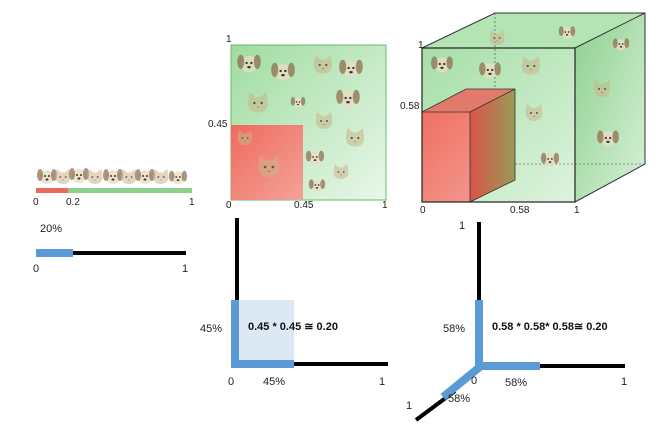 Image resolution: width=661 pixels, height=440 pixels. I want to click on bar-2d-horizontal, so click(262, 364).